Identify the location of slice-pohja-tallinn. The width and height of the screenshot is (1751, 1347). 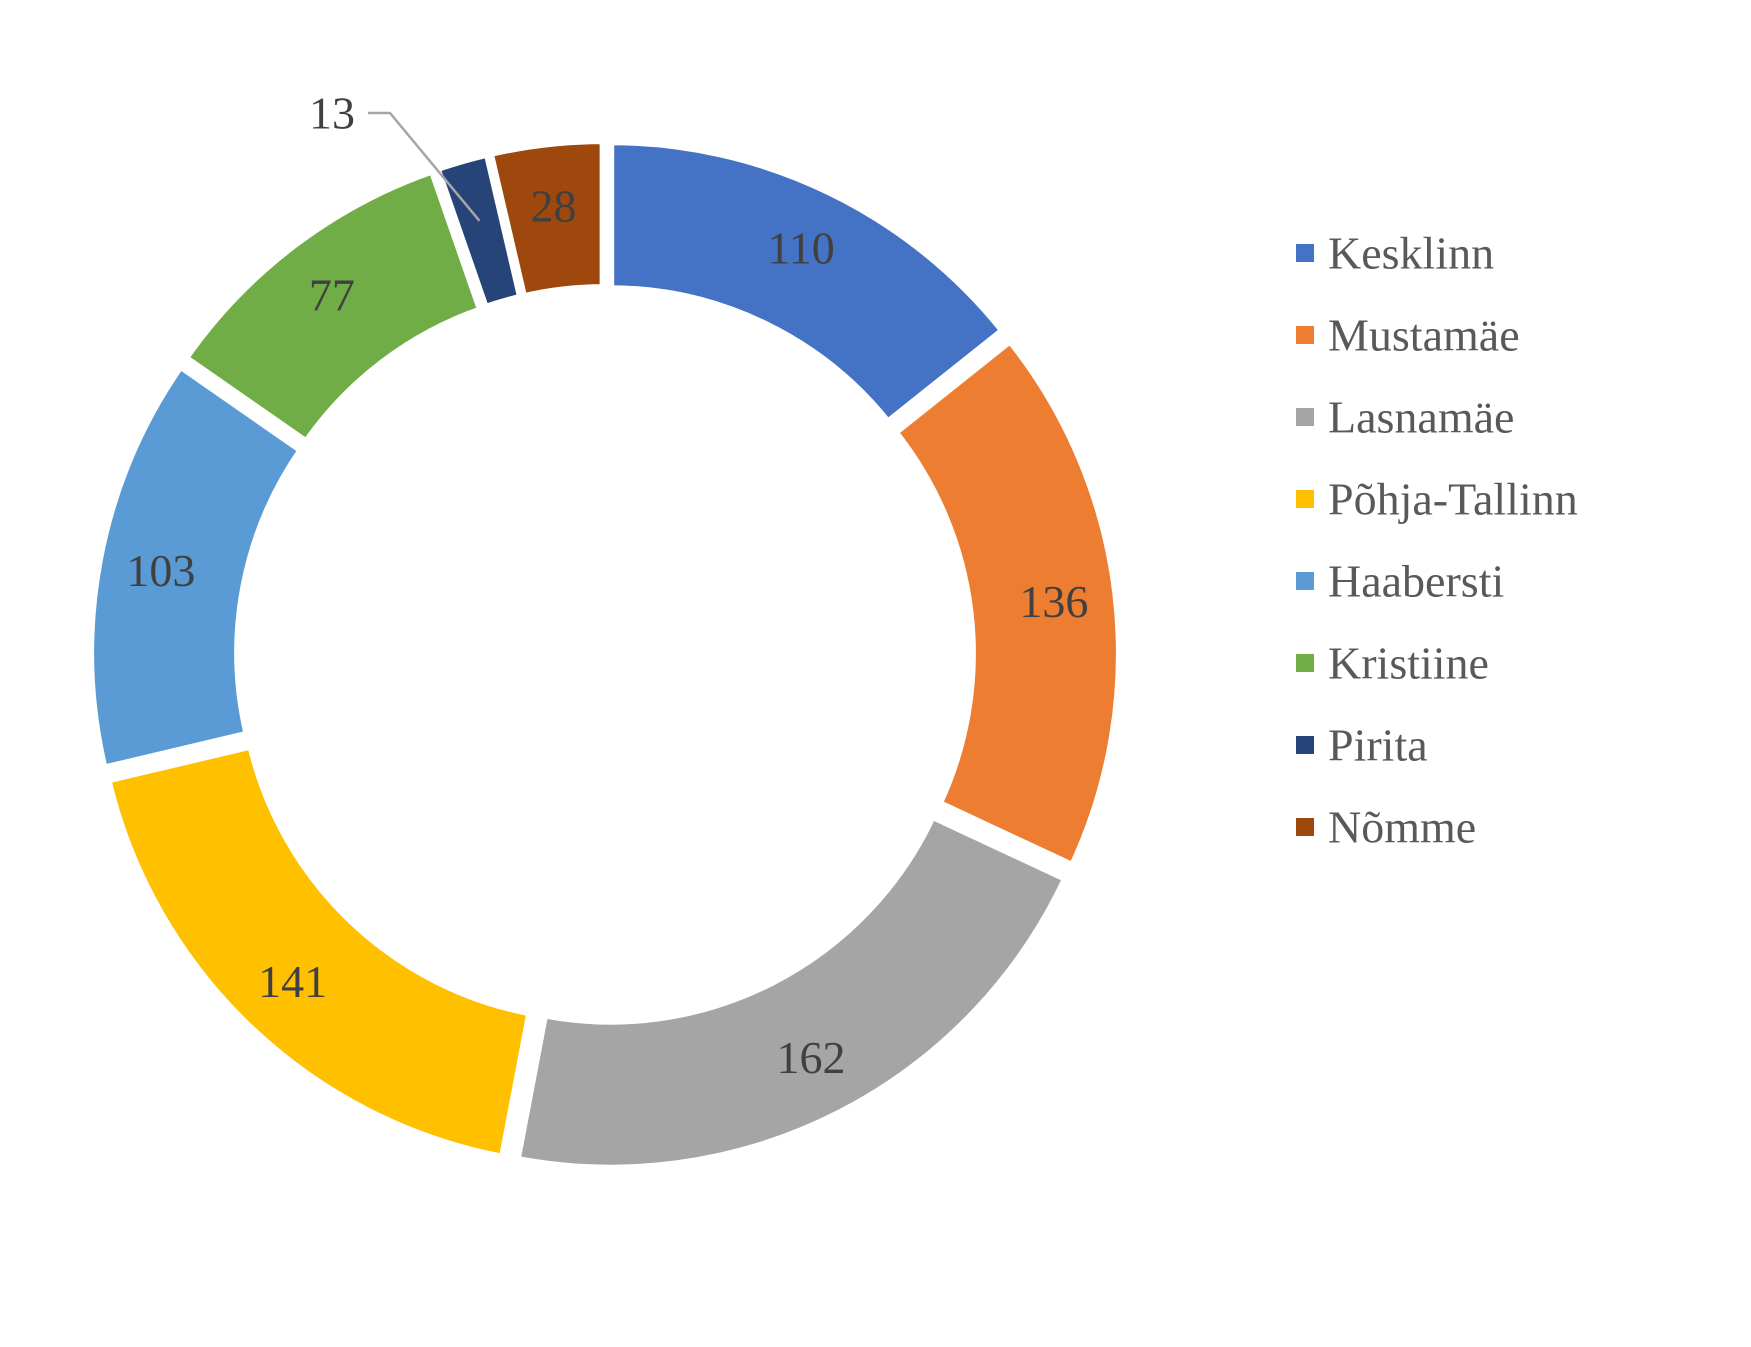
(319, 951).